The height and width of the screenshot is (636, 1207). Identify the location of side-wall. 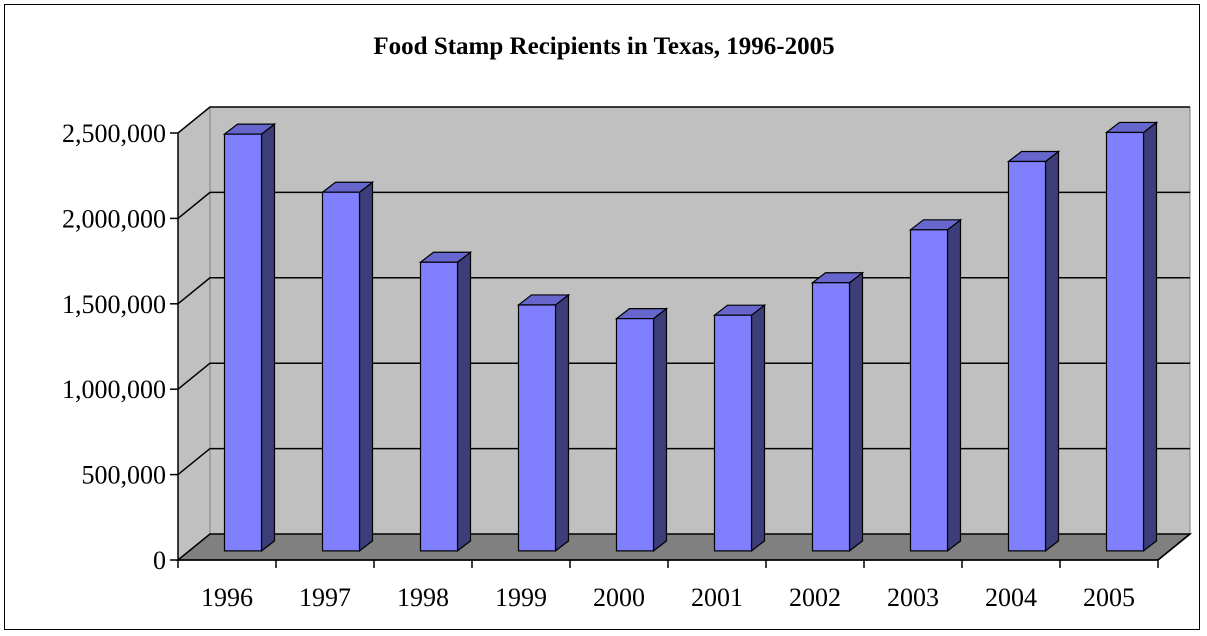
(194, 333).